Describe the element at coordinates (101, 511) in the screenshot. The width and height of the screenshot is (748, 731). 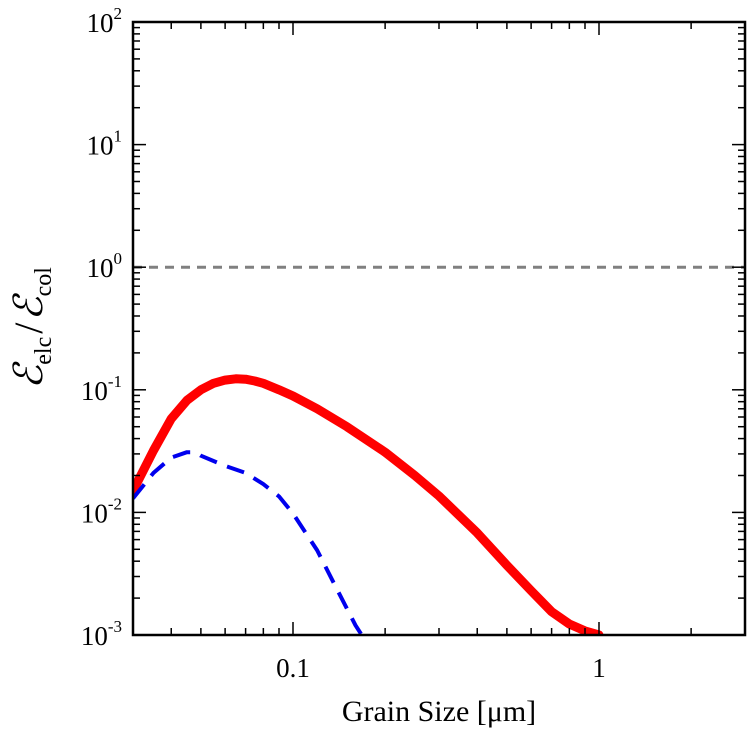
I see `y-tick-label: 10⁻²` at that location.